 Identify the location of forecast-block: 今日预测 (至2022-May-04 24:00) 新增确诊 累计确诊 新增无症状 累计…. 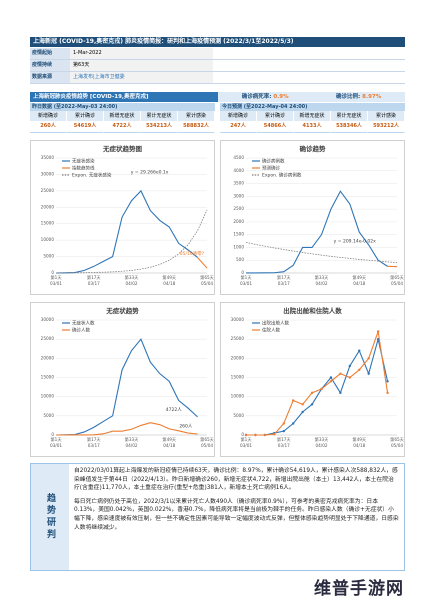
(312, 118).